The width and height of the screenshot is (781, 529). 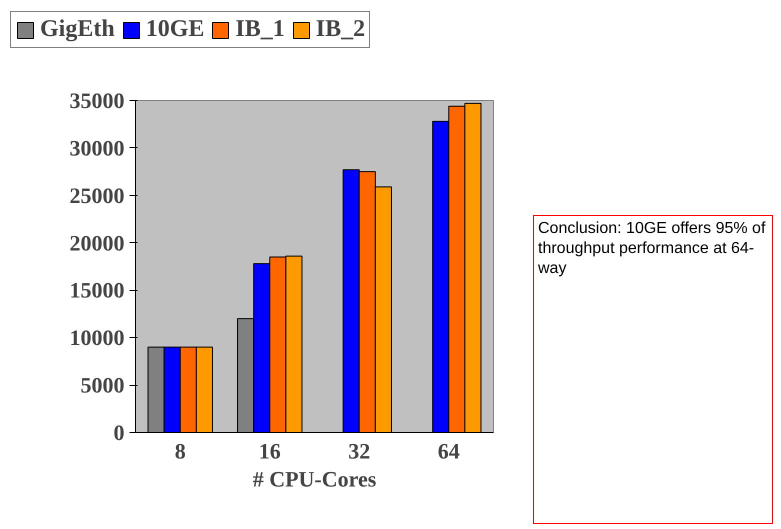 I want to click on legend-label: GigEth, so click(x=77, y=29).